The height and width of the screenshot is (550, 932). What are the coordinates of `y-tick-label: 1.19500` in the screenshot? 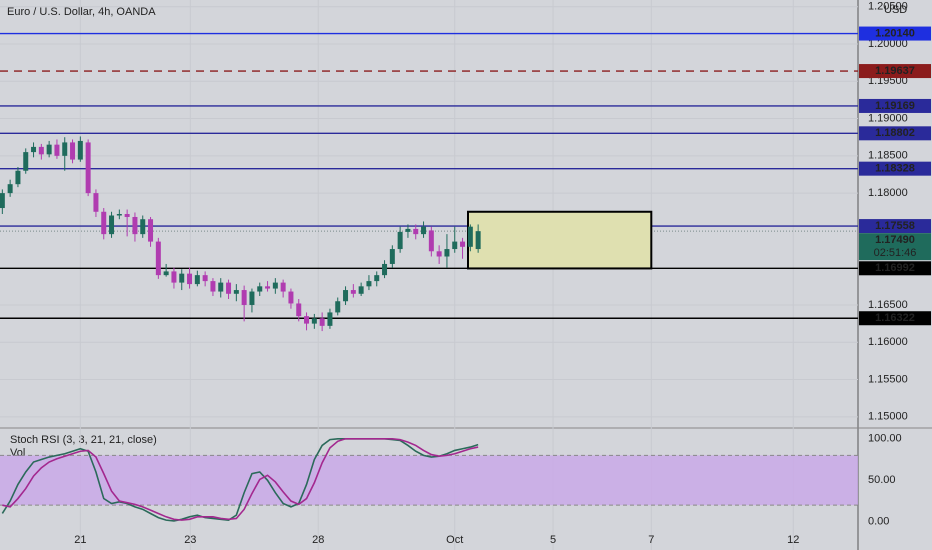 It's located at (888, 81).